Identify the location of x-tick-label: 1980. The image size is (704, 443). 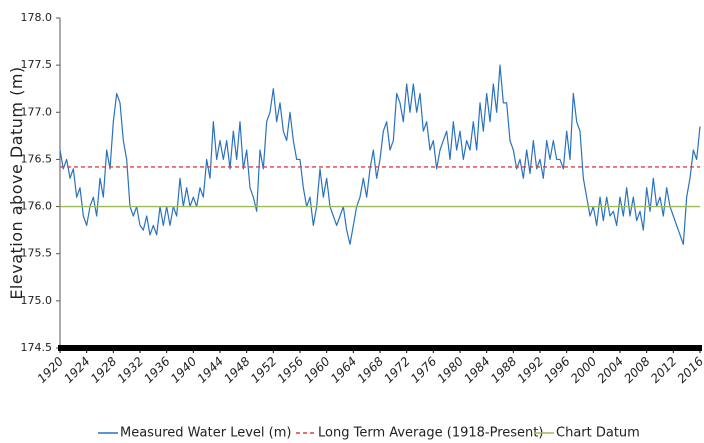
(451, 370).